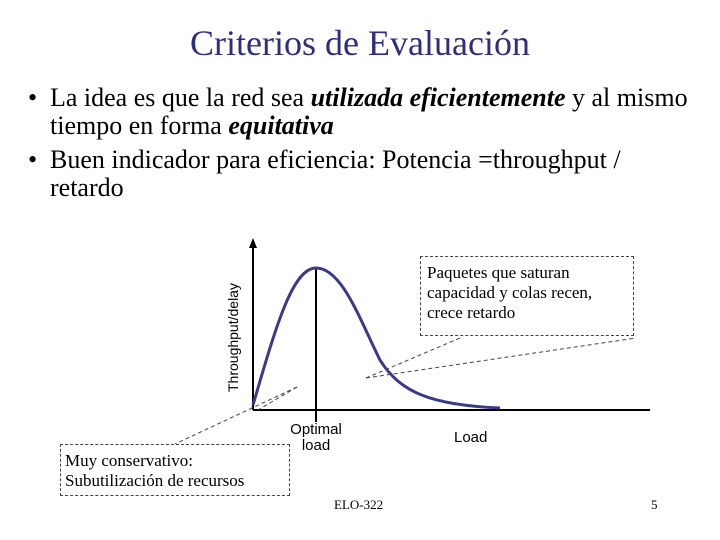  Describe the element at coordinates (471, 312) in the screenshot. I see `callout-right-line3: crece retardo` at that location.